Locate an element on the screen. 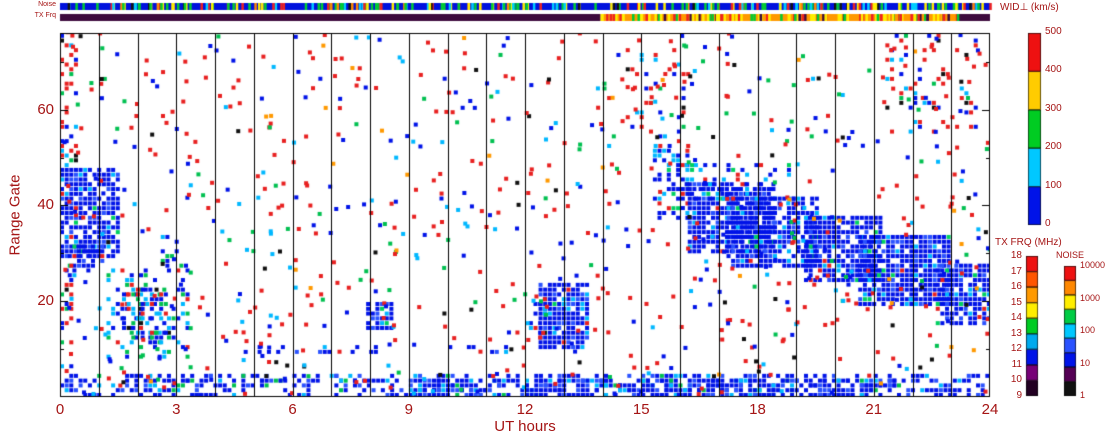 This screenshot has width=1108, height=441. x-axis-label: UT hours is located at coordinates (525, 426).